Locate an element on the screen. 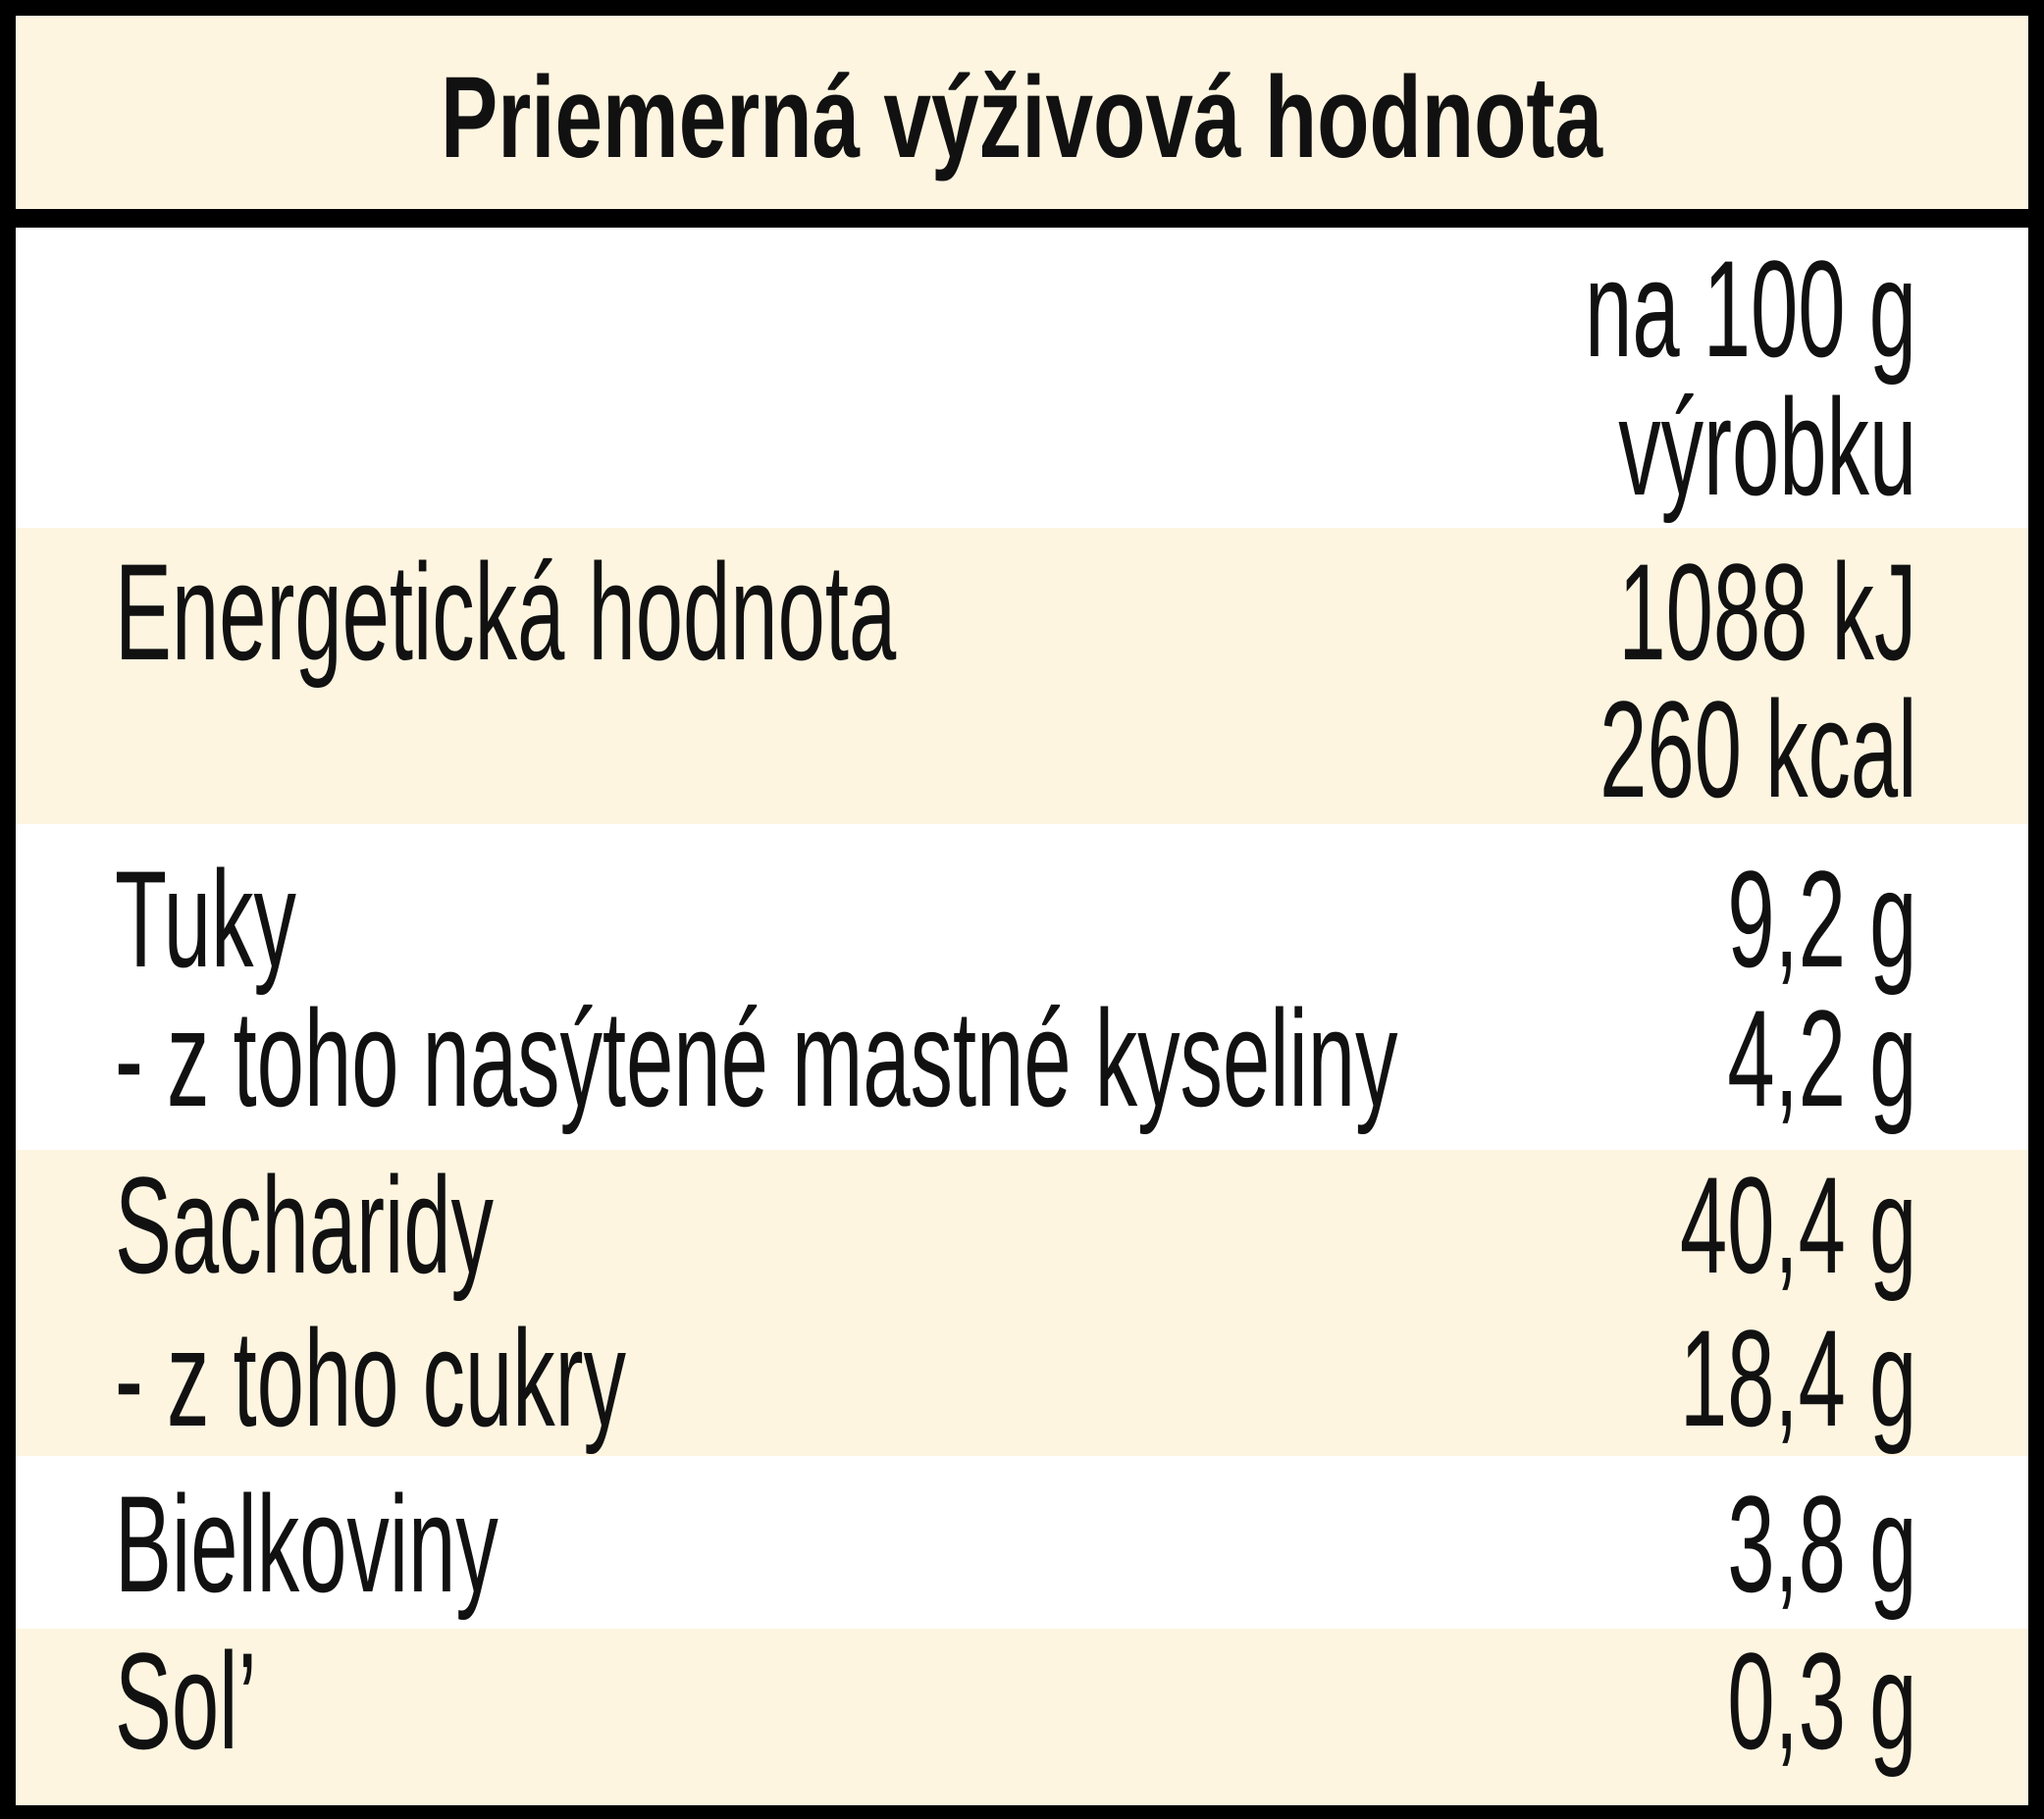 This screenshot has width=2044, height=1819. title-box: Priemerná výživová hodnota is located at coordinates (1022, 118).